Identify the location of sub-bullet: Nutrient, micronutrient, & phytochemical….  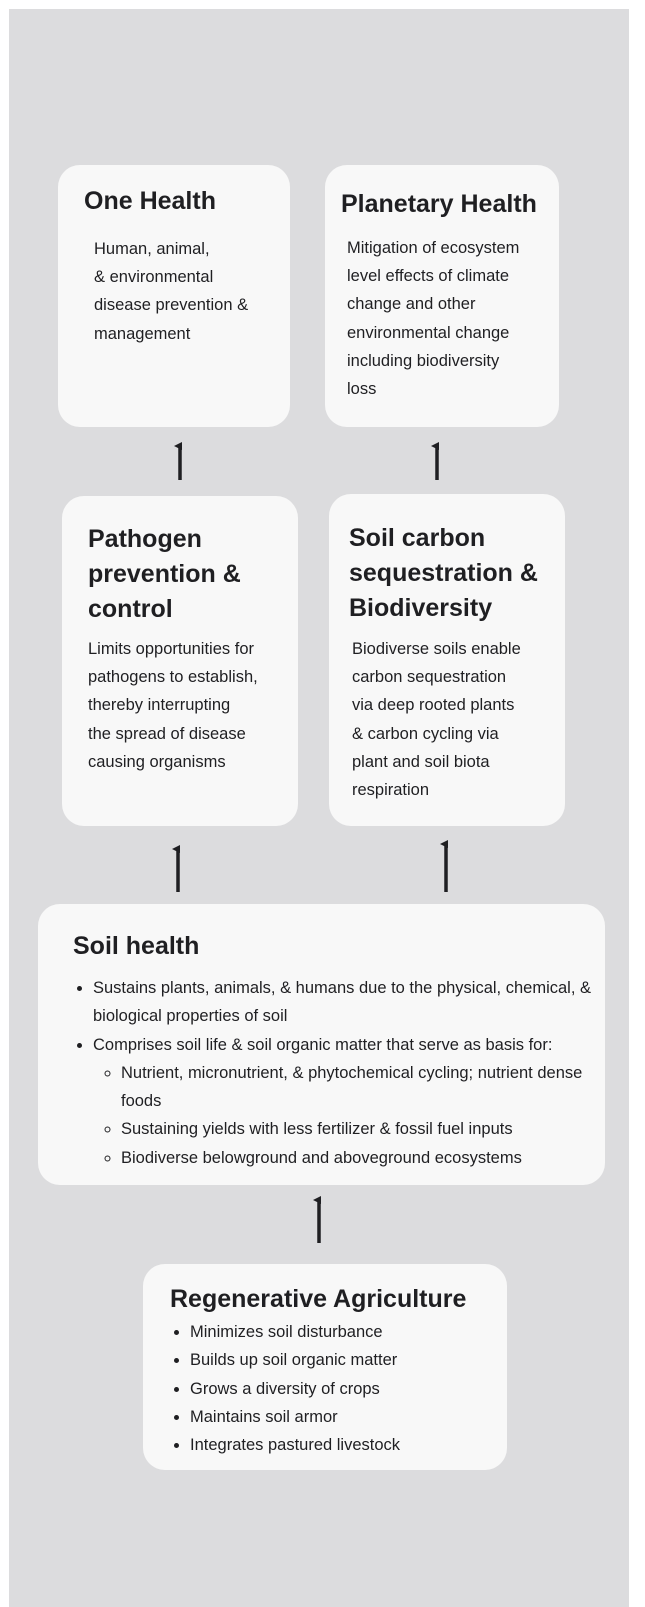
(368, 1087).